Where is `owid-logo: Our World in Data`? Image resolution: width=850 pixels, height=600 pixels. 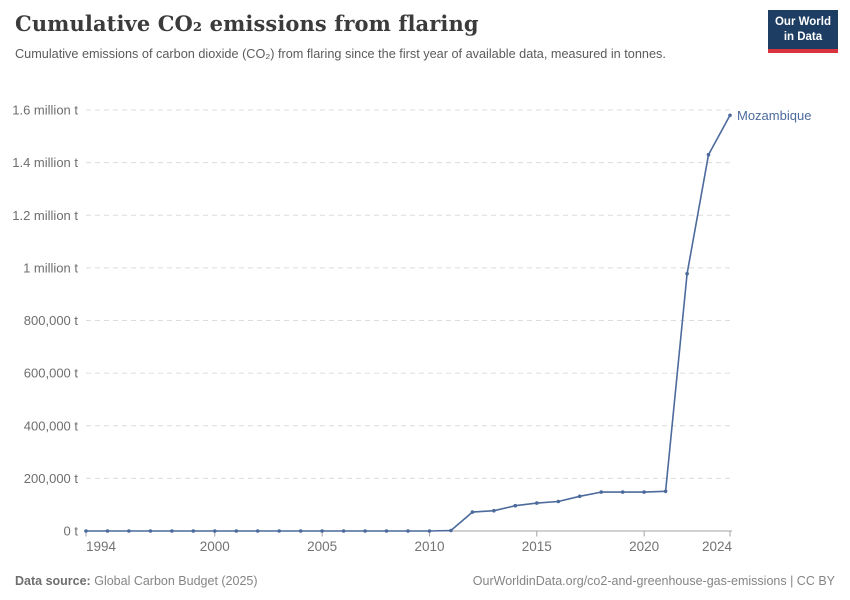 owid-logo: Our World in Data is located at coordinates (802, 31).